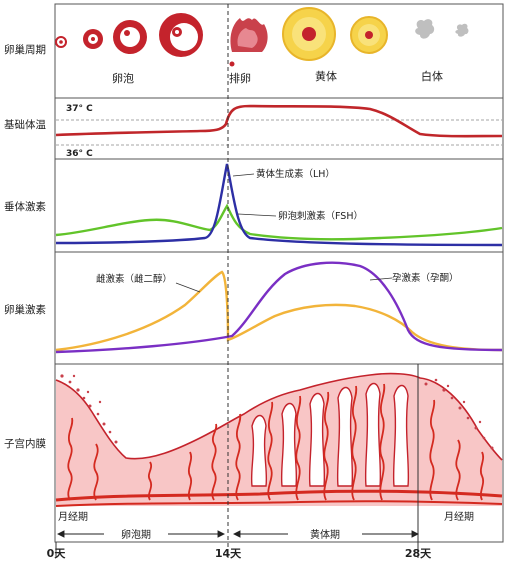 The image size is (514, 565). I want to click on phase-arrows, so click(238, 533).